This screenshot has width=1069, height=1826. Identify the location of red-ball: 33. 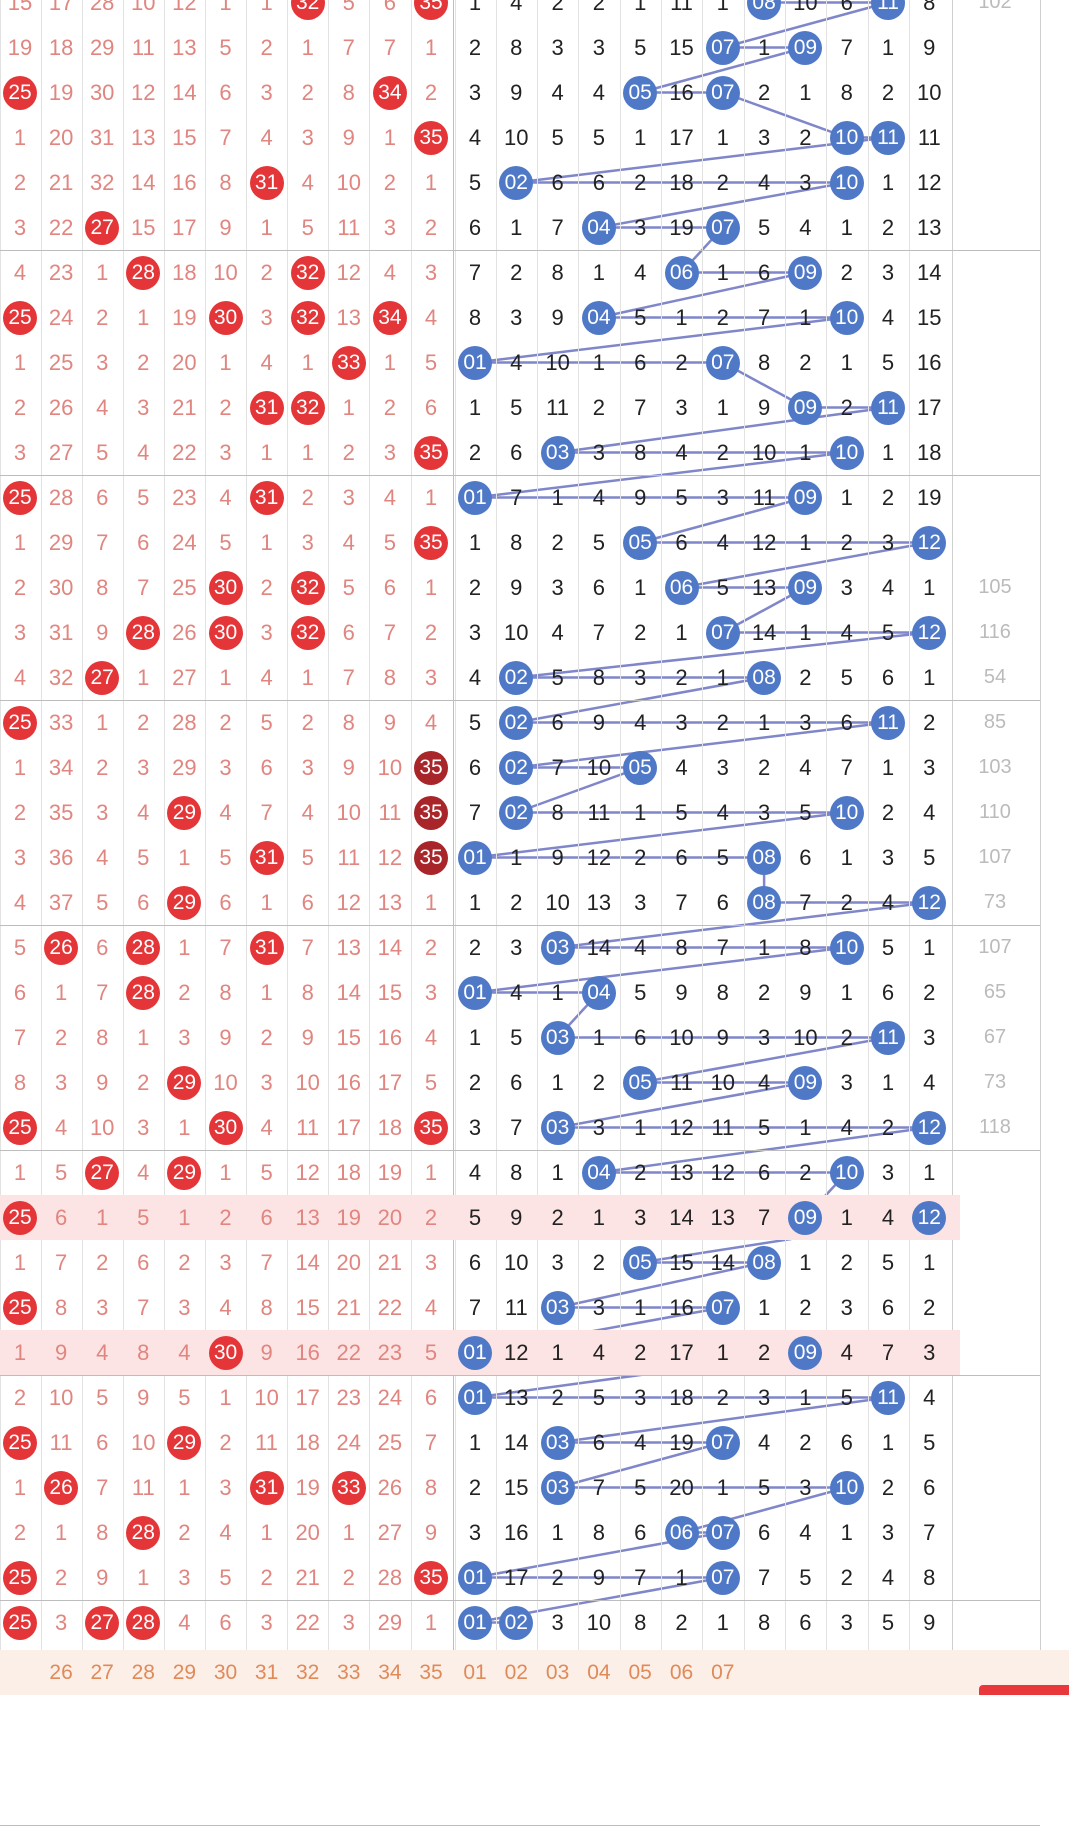
(348, 362).